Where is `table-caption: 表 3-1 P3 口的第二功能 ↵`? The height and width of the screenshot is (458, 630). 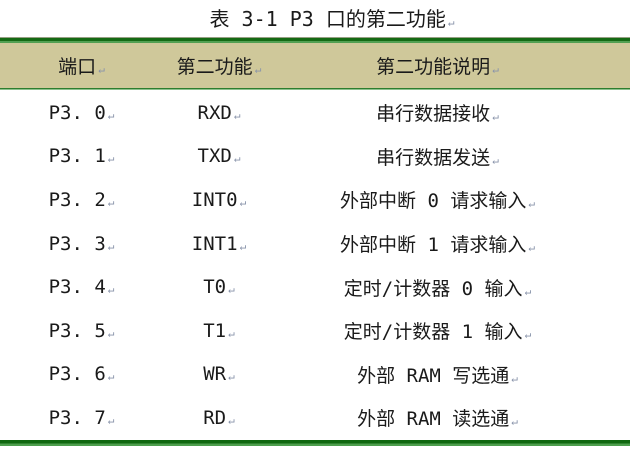 table-caption: 表 3-1 P3 口的第二功能 ↵ is located at coordinates (315, 18).